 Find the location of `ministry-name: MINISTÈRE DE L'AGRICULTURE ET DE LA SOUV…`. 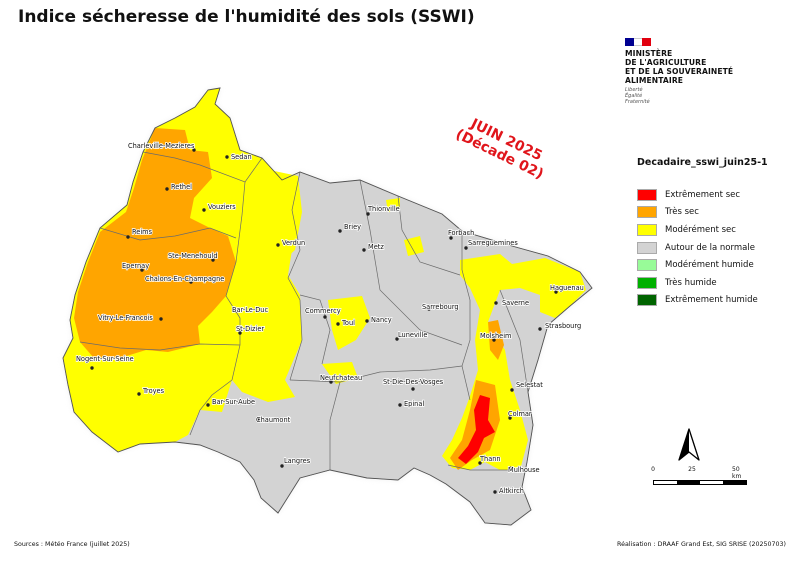

ministry-name: MINISTÈRE DE L'AGRICULTURE ET DE LA SOUV… is located at coordinates (679, 67).